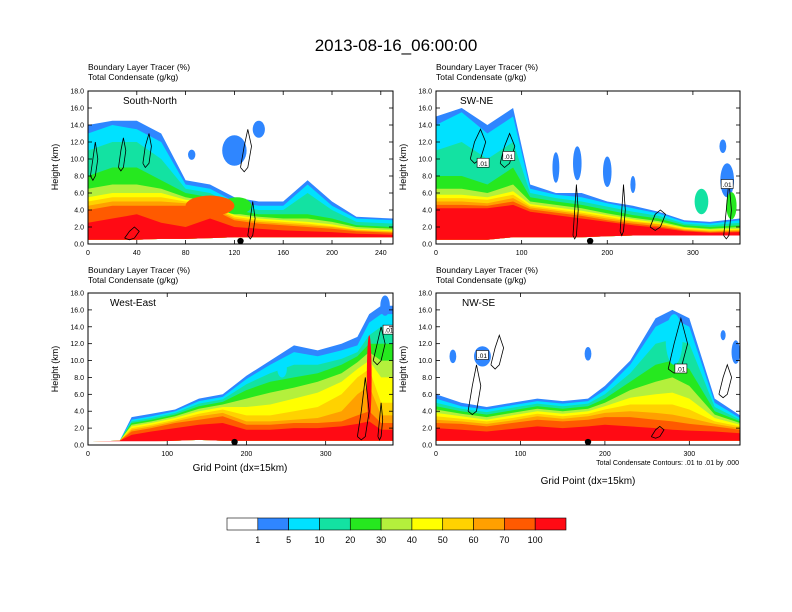 This screenshot has width=792, height=612. I want to click on colorbar-label: 30, so click(381, 540).